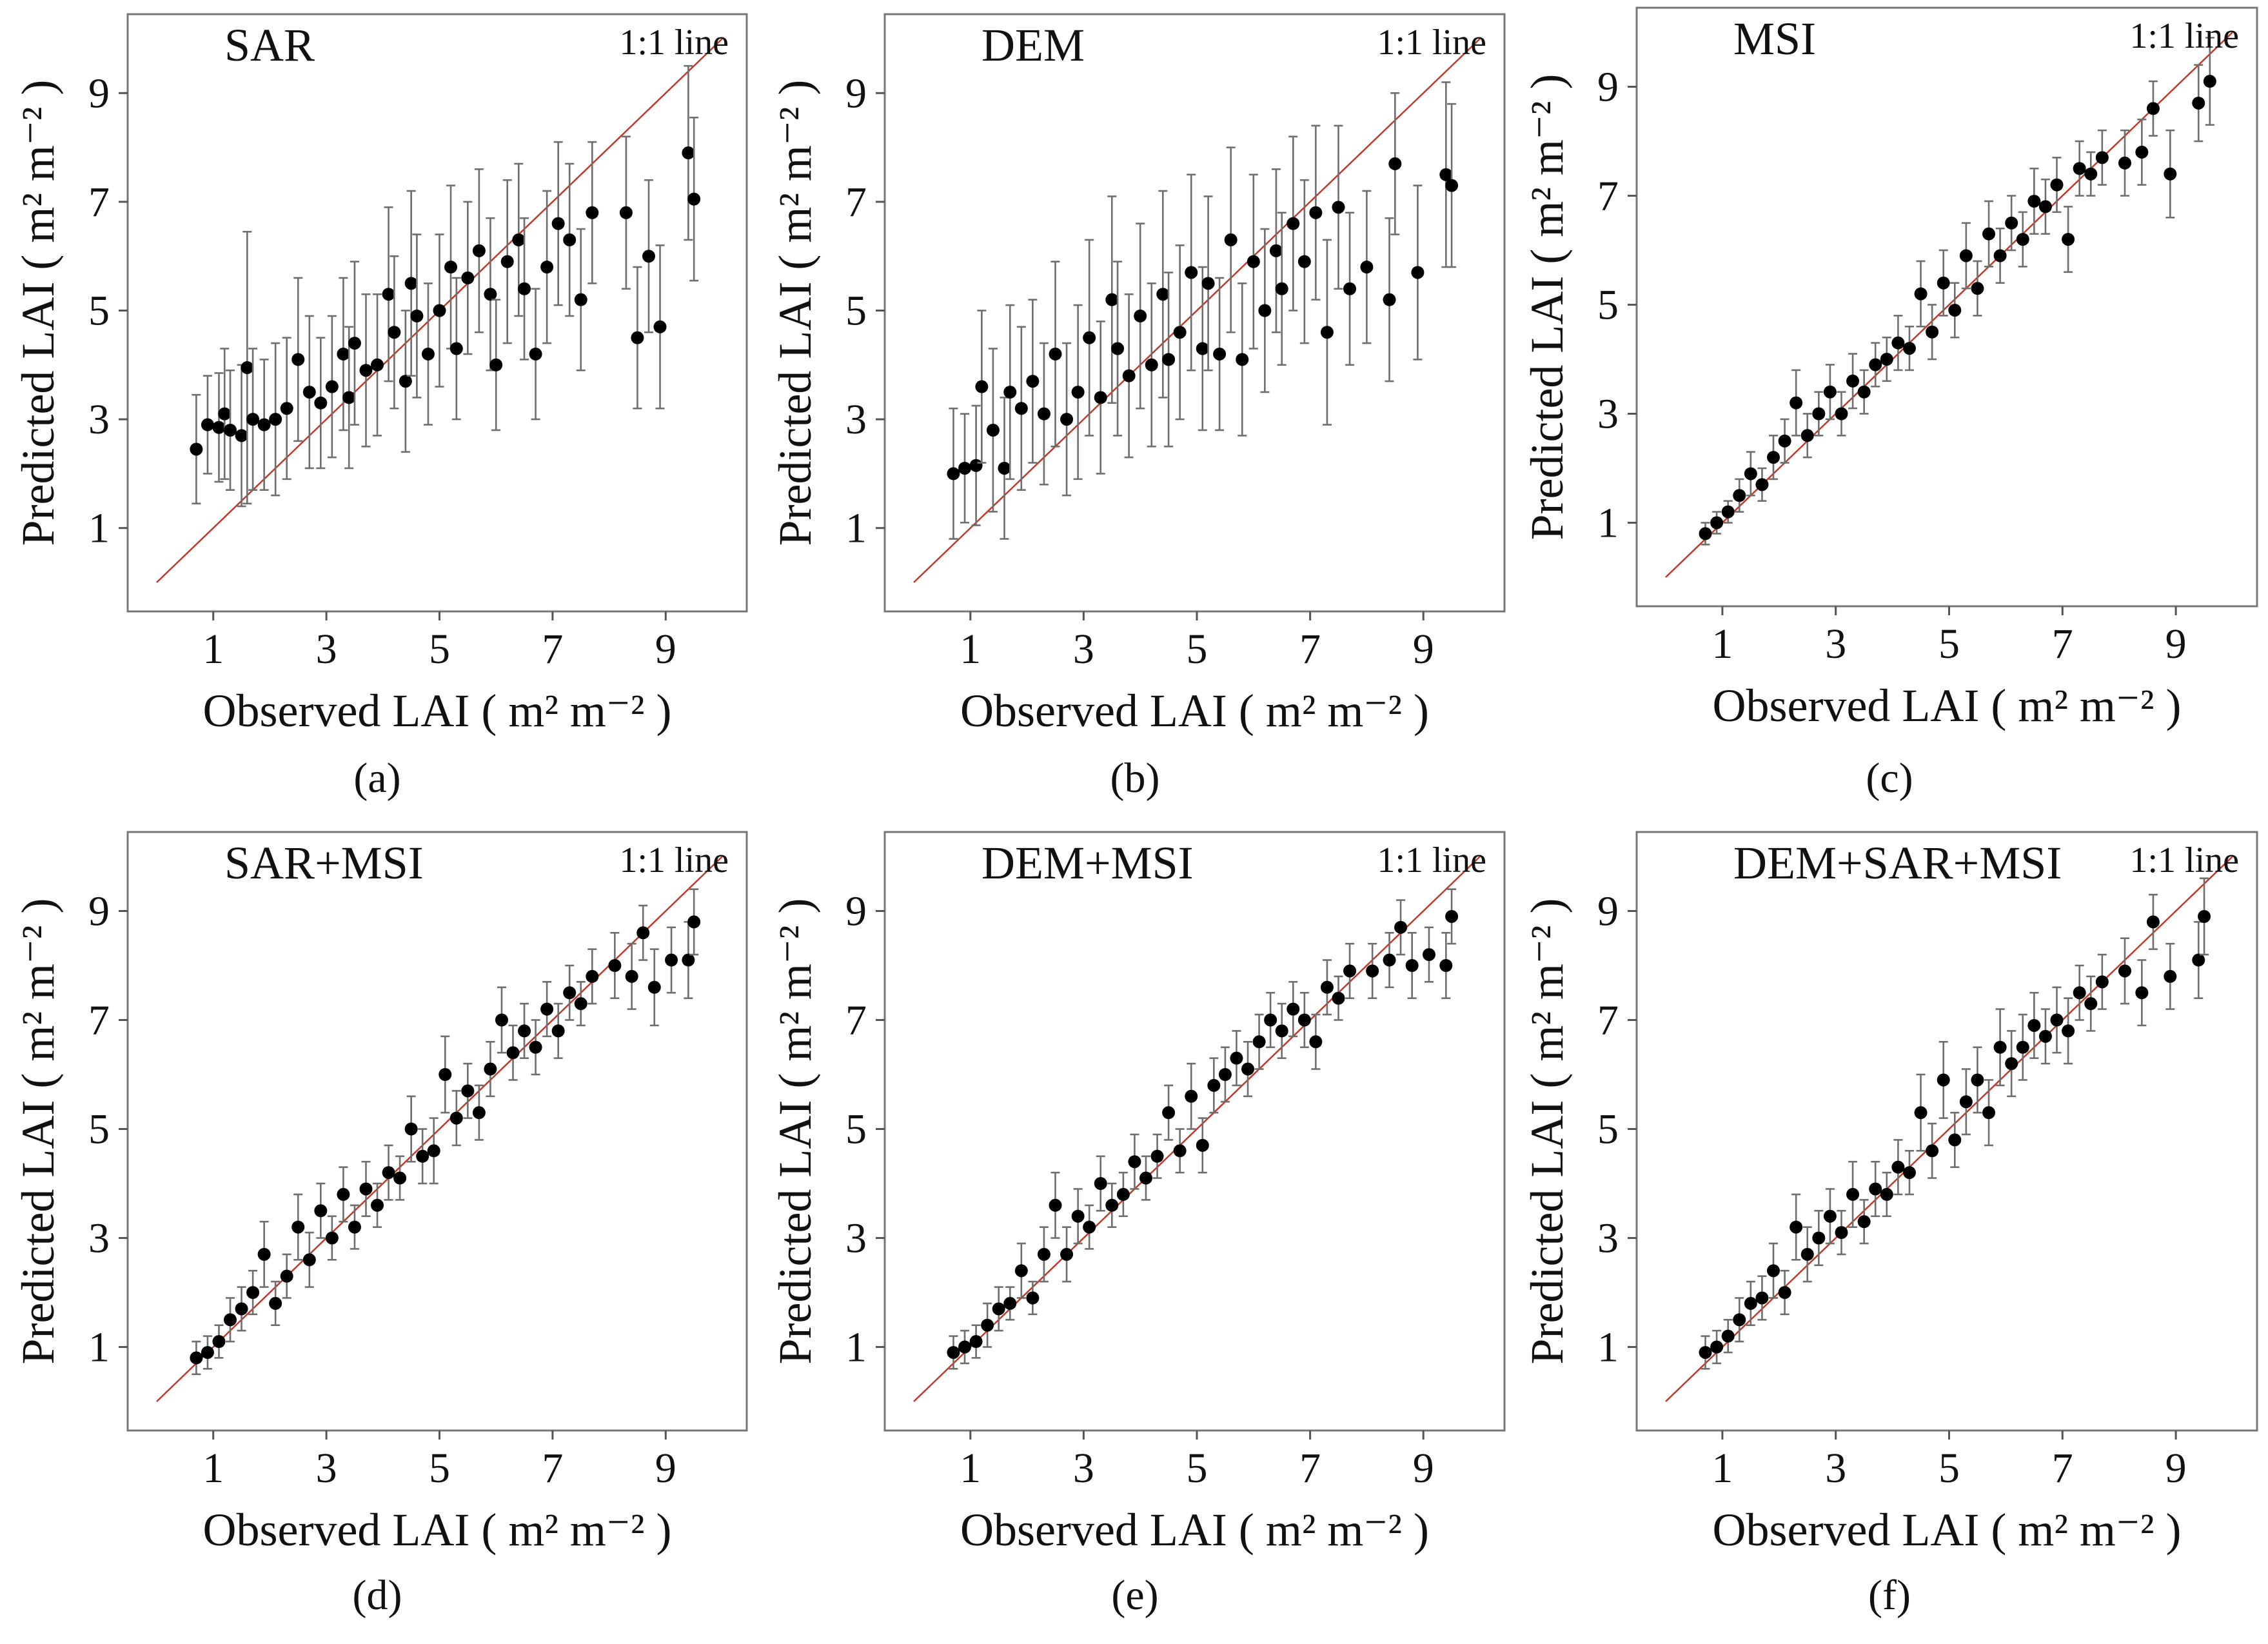  I want to click on x-tick-label: 7, so click(1310, 1468).